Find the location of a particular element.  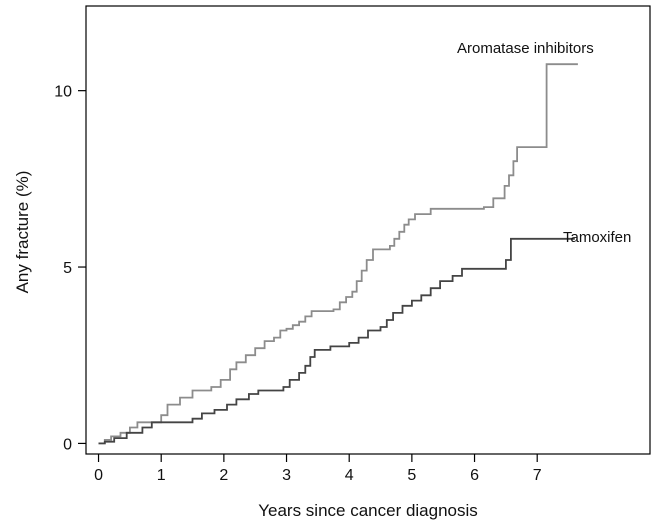

y-tick-label-5: 5 is located at coordinates (67, 268).